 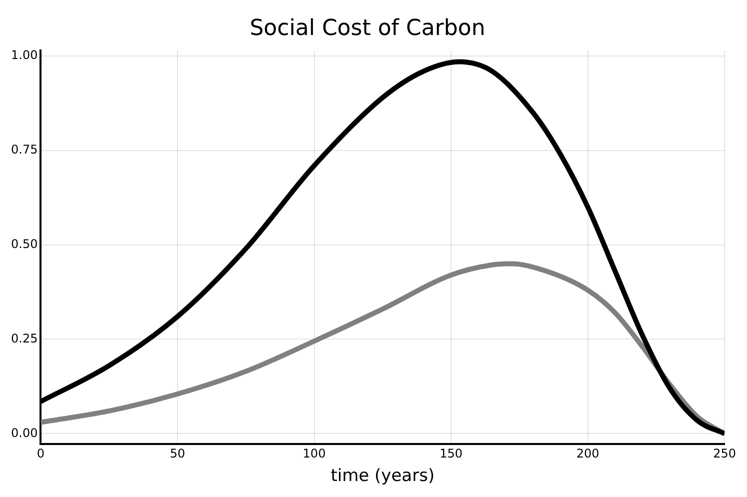 I want to click on y-tick-label: 0.25, so click(x=24, y=338).